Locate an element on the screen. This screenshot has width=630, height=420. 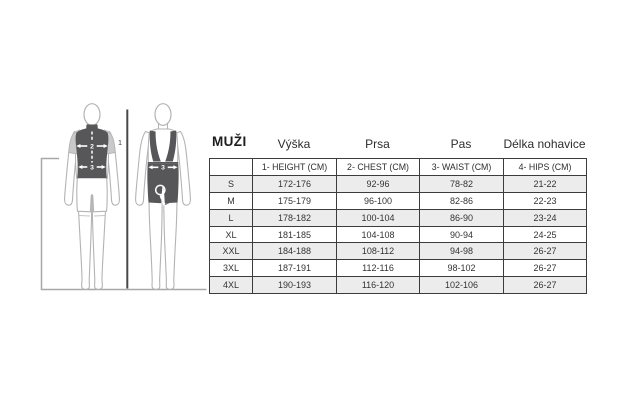
table-row-4xl: 4XL 190-193 116-120 102-106 26-27 is located at coordinates (398, 285).